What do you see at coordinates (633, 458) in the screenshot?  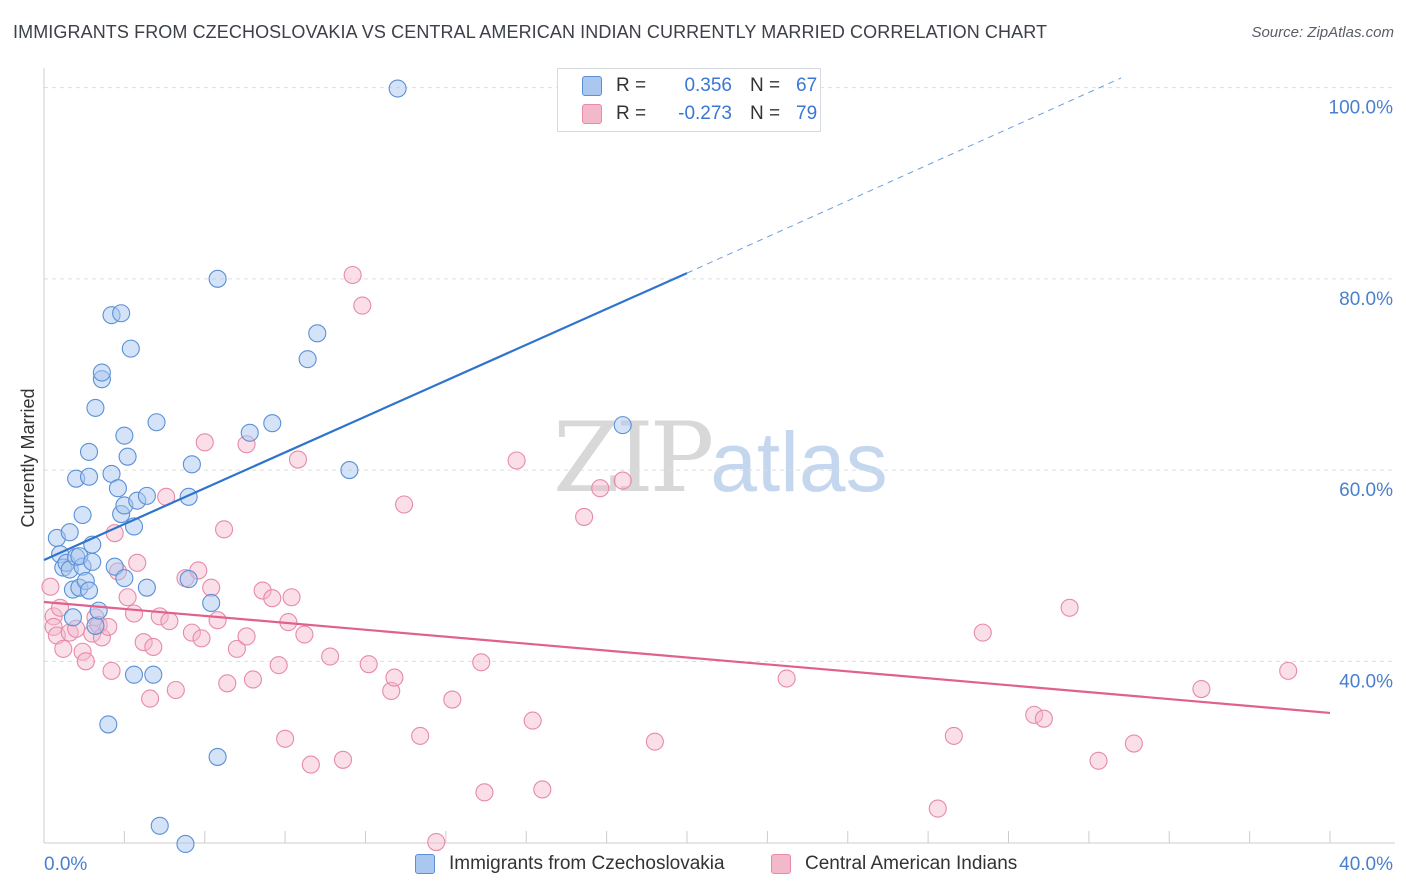 I see `watermark-zip: ZIP` at bounding box center [633, 458].